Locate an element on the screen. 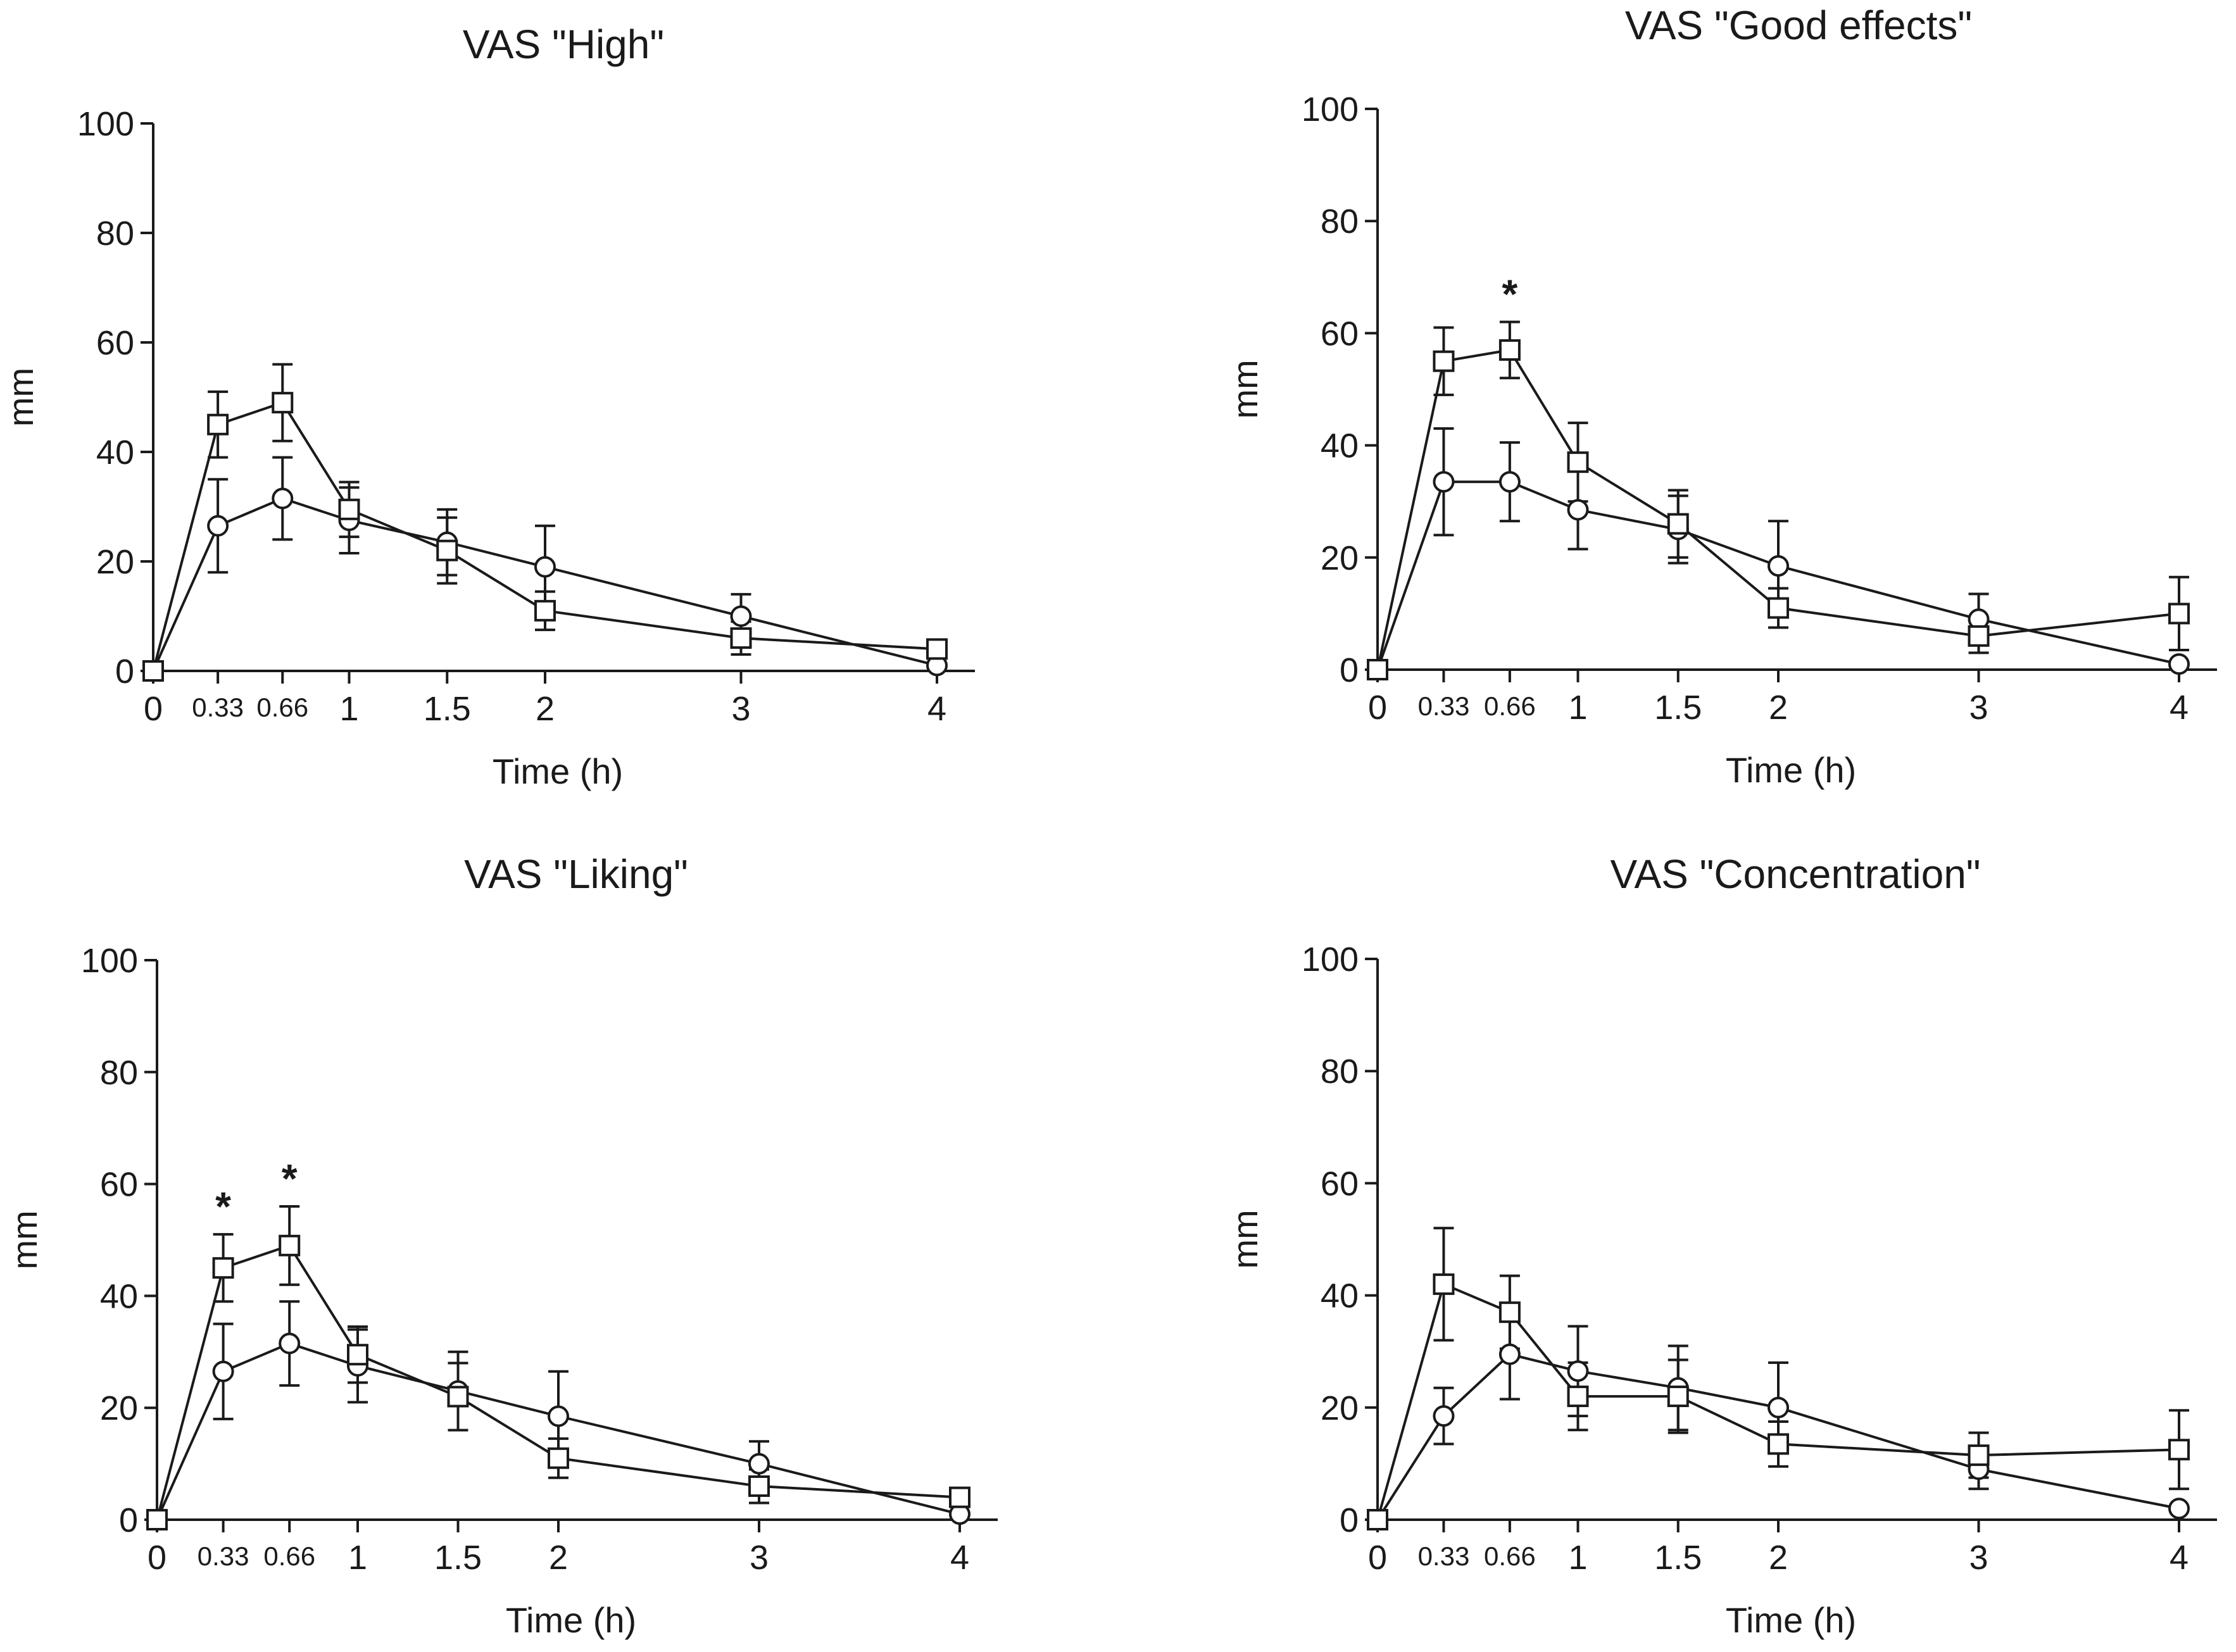 This screenshot has height=1652, width=2236. chart-title: VAS "Concentration" is located at coordinates (1796, 874).